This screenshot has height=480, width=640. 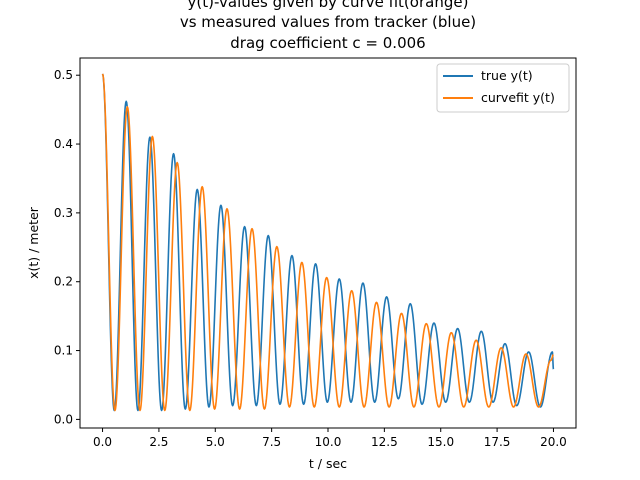 I want to click on legend-label-curvefit: curvefit y(t), so click(x=518, y=97).